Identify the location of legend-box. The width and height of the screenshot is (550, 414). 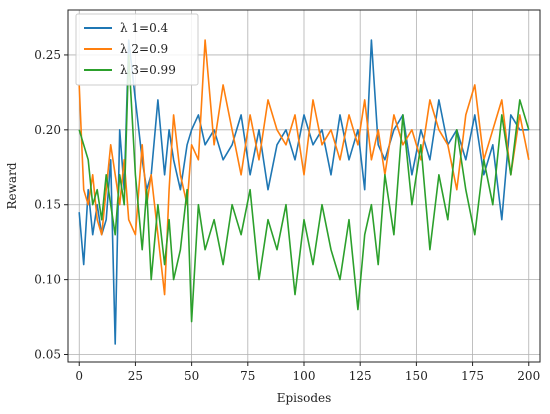
(137, 49).